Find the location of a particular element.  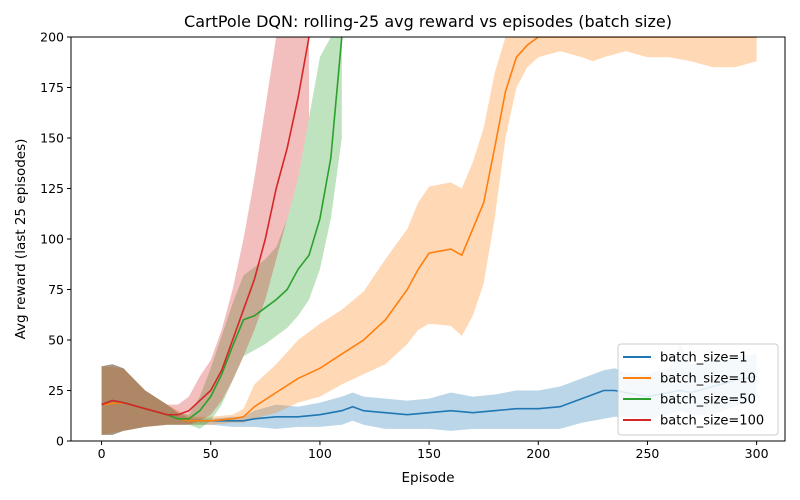

y-tick-label: 125 is located at coordinates (52, 188).